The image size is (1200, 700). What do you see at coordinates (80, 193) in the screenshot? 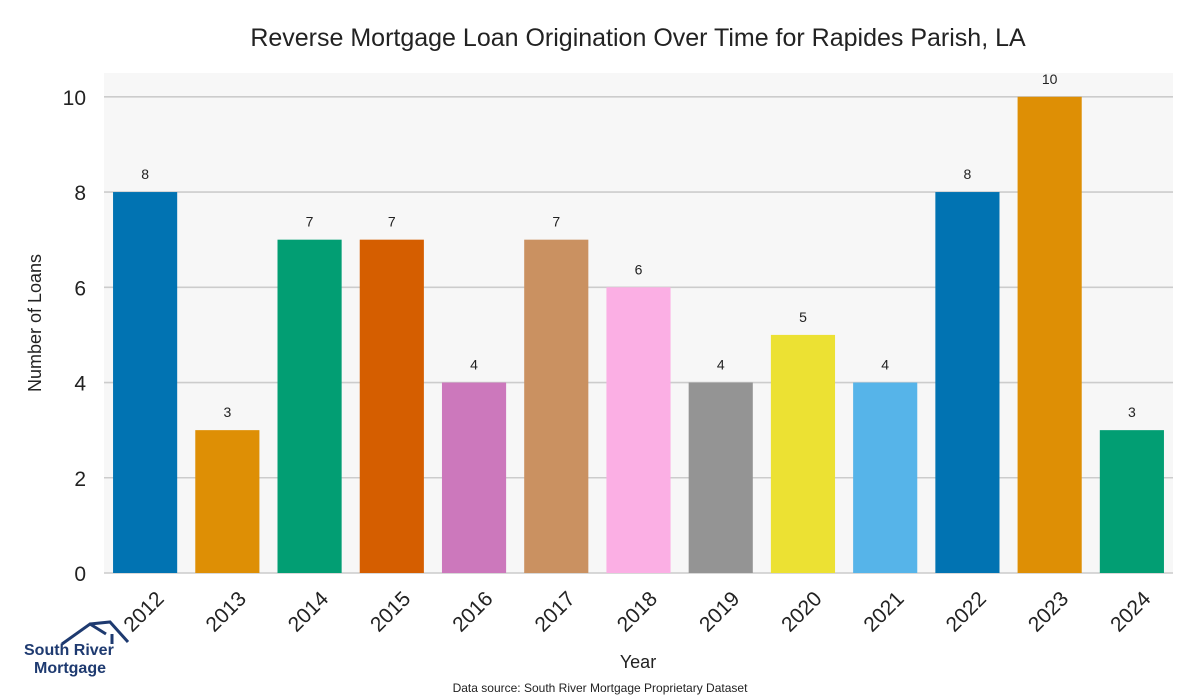
I see `y-tick-label: 8` at bounding box center [80, 193].